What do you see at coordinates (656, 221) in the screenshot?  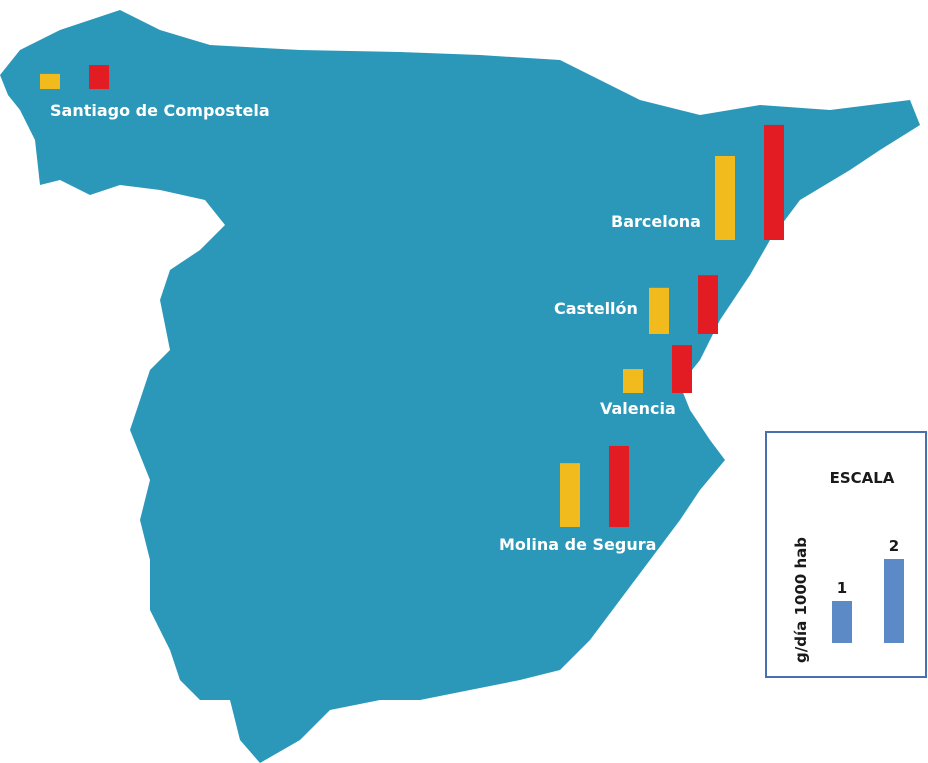 I see `city-label: Barcelona` at bounding box center [656, 221].